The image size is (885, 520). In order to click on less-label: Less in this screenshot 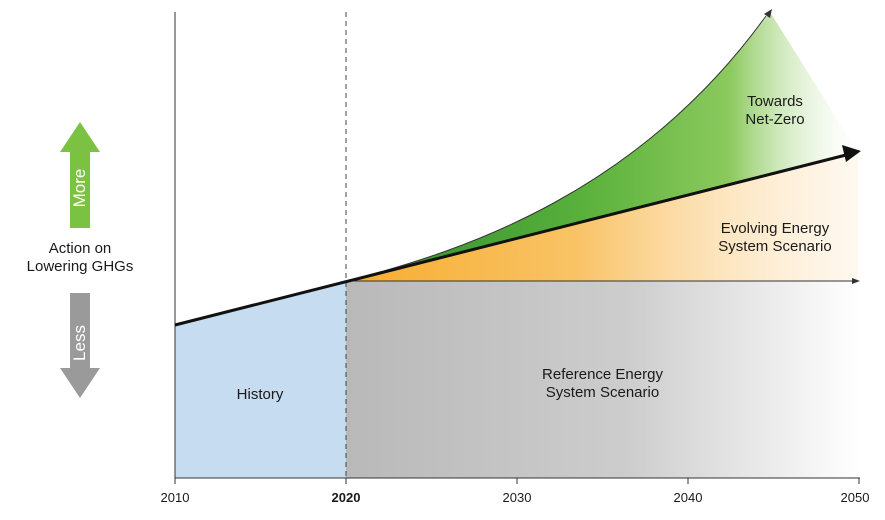, I will do `click(79, 343)`.